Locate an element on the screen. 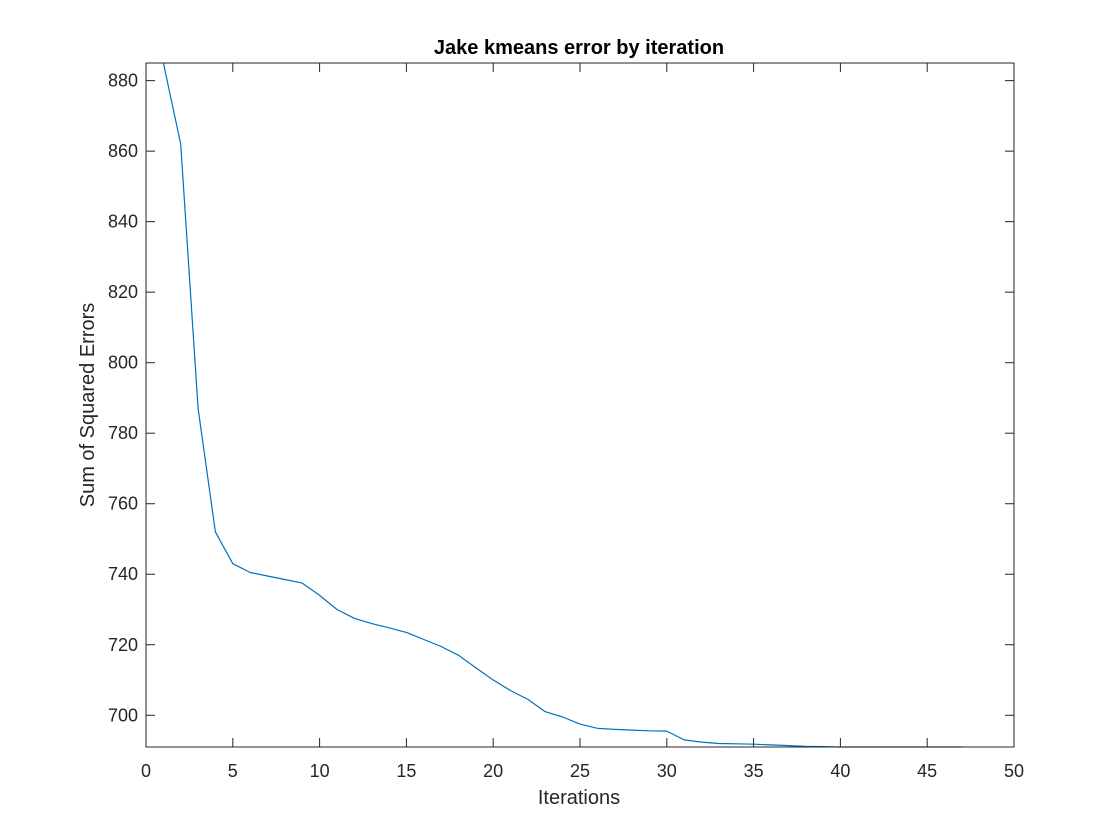  y-tick-label: 880 is located at coordinates (123, 81).